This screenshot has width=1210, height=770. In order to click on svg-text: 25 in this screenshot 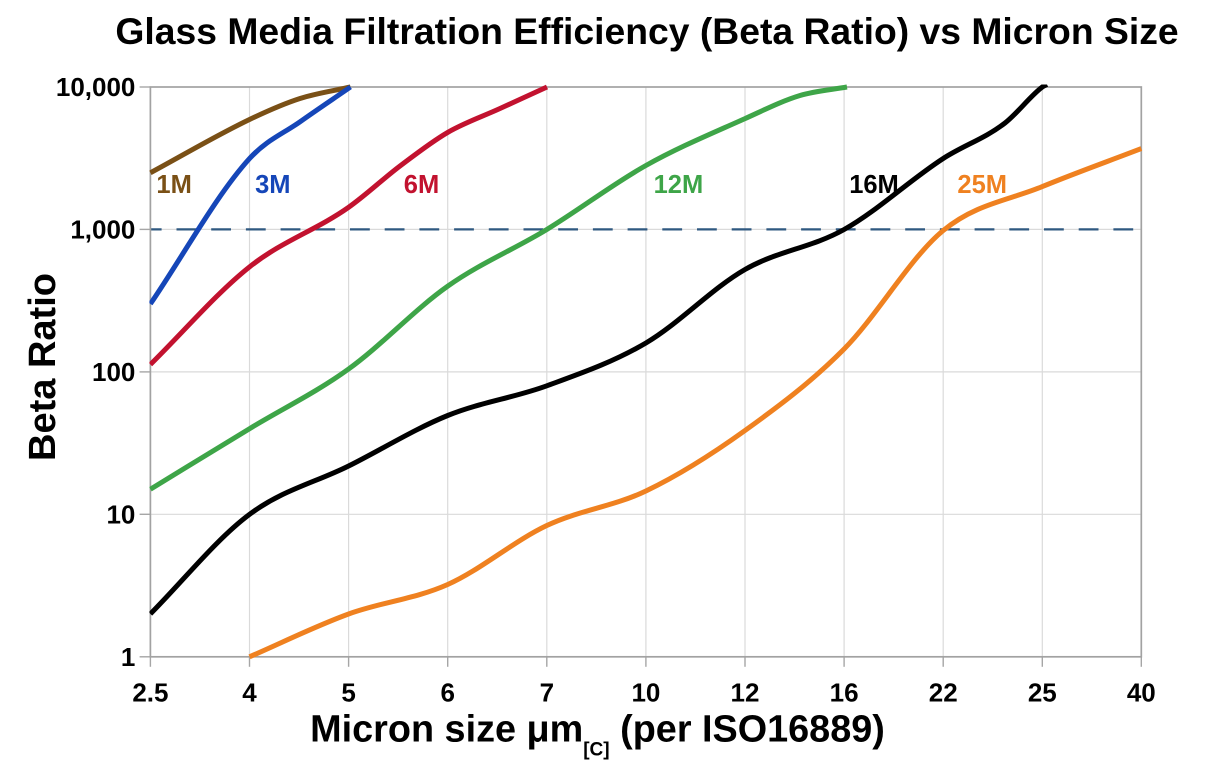, I will do `click(1042, 693)`.